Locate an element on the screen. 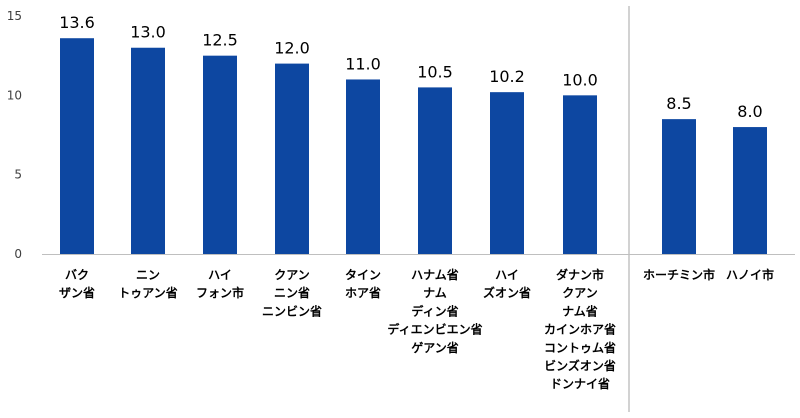 Image resolution: width=800 pixels, height=418 pixels. x-tick-label: ハノイ市 is located at coordinates (750, 274).